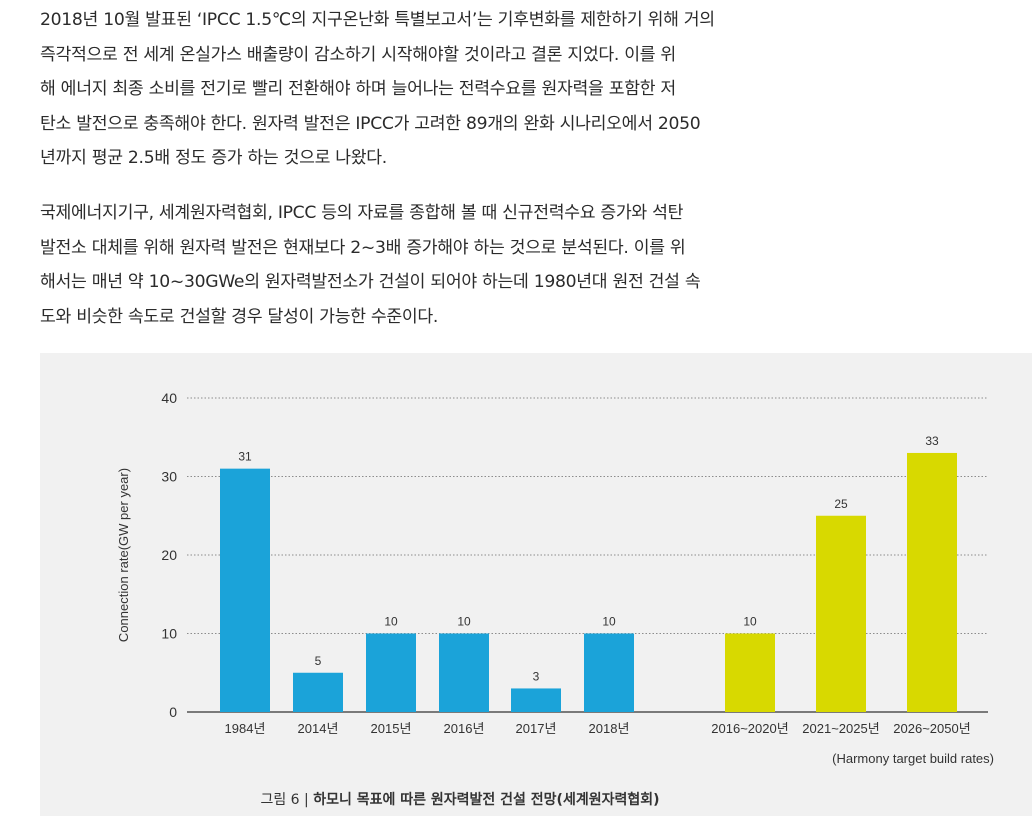 This screenshot has width=1032, height=816. What do you see at coordinates (464, 728) in the screenshot?
I see `x-tick-label: 2016년` at bounding box center [464, 728].